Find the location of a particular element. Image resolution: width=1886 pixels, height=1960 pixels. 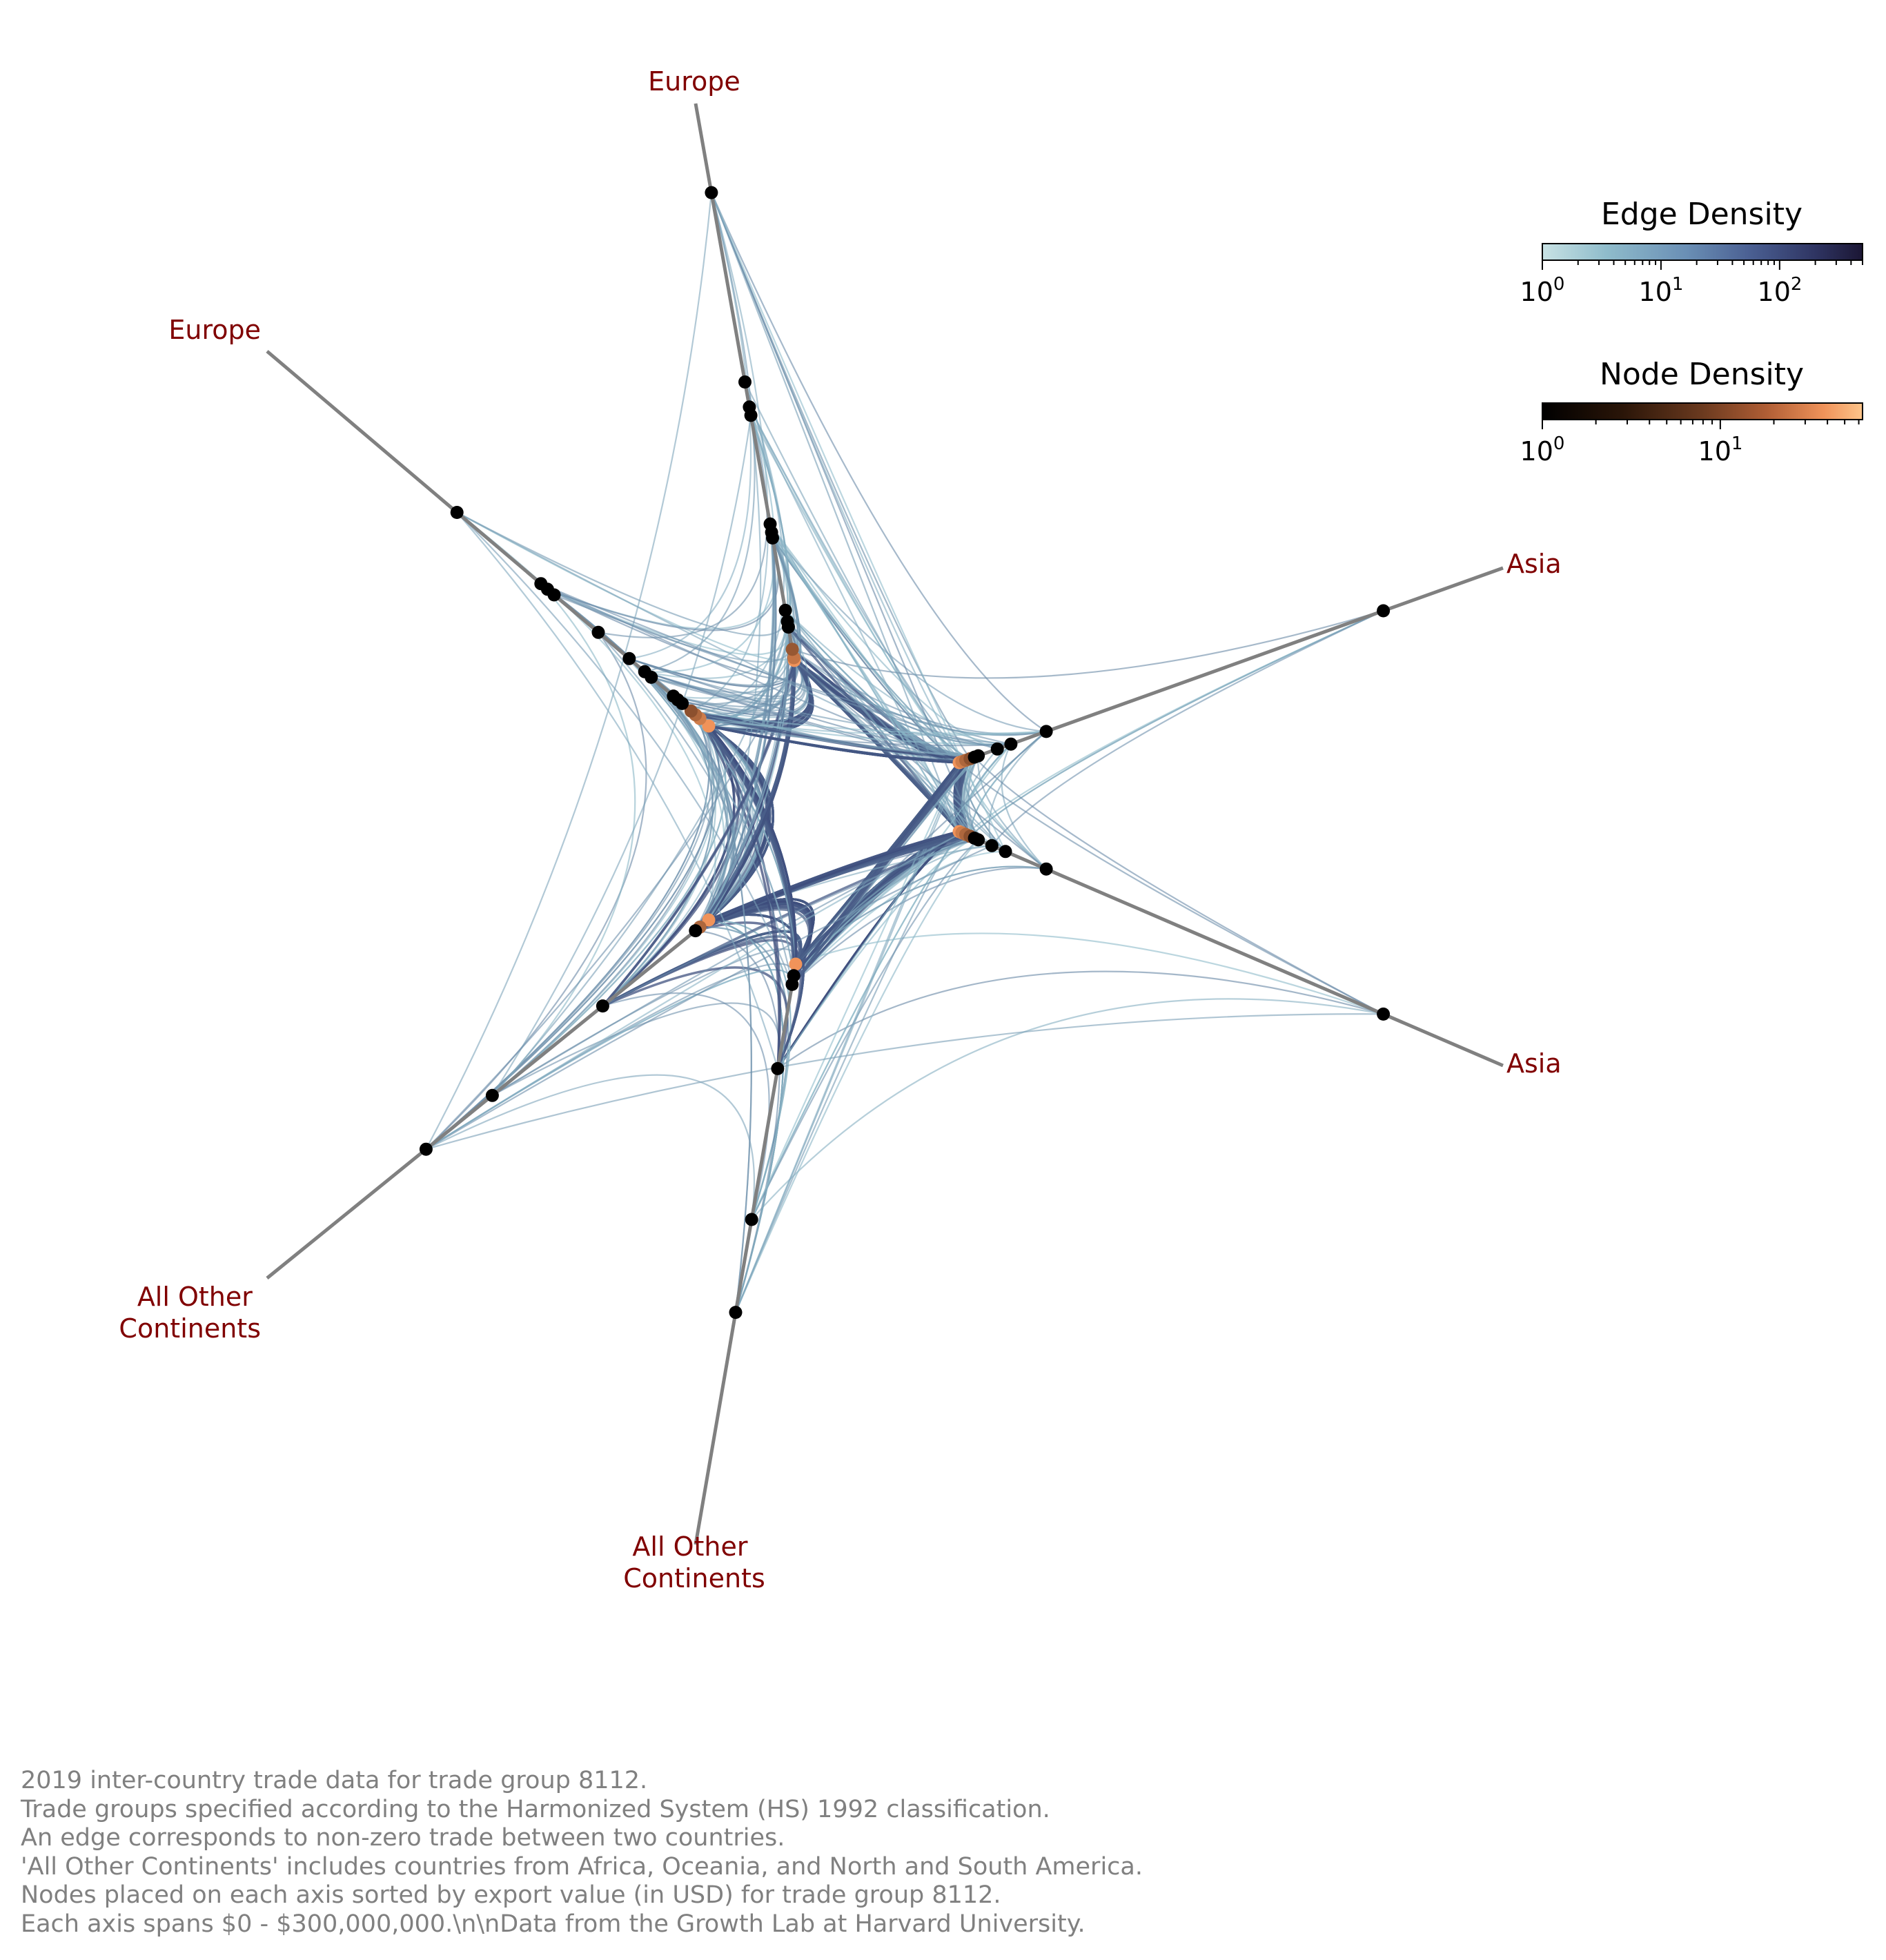

axis-label-europe-top: Europe is located at coordinates (694, 81).